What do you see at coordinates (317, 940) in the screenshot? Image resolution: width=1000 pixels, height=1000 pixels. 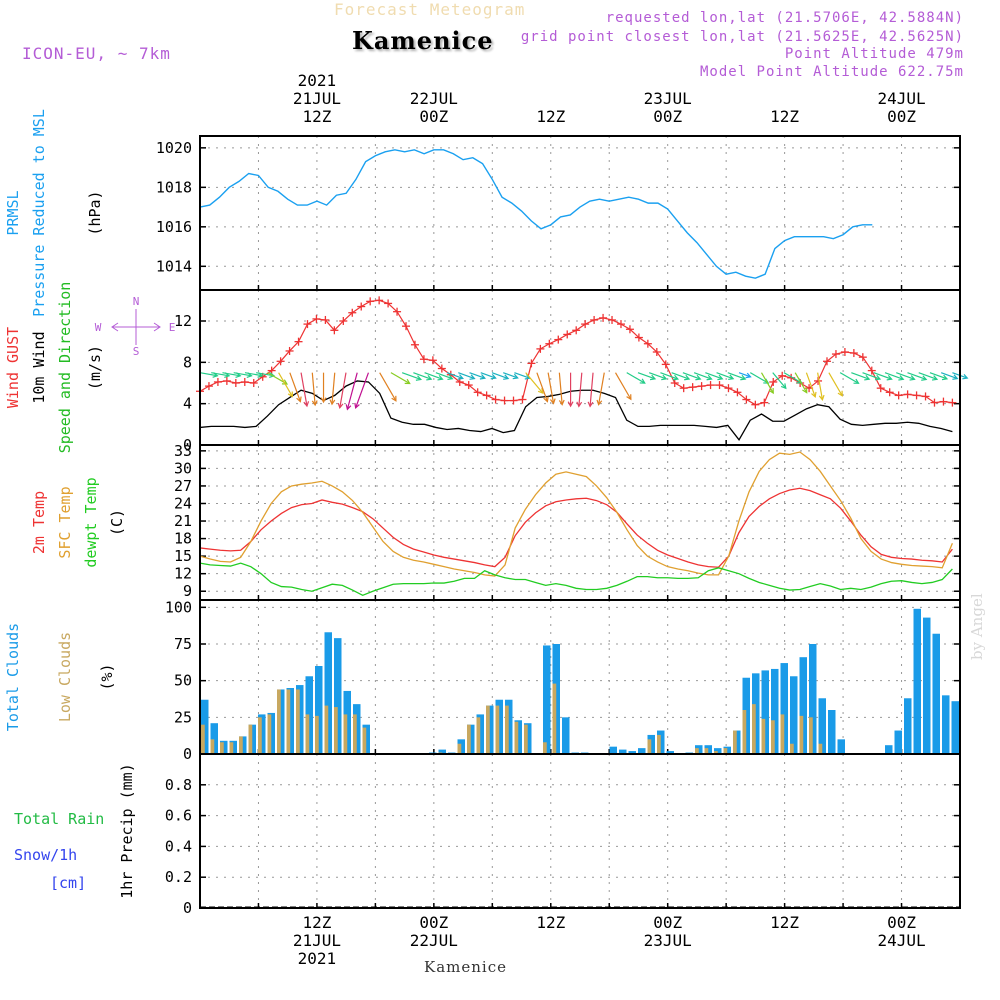 I see `time-label-bottom: 21JUL` at bounding box center [317, 940].